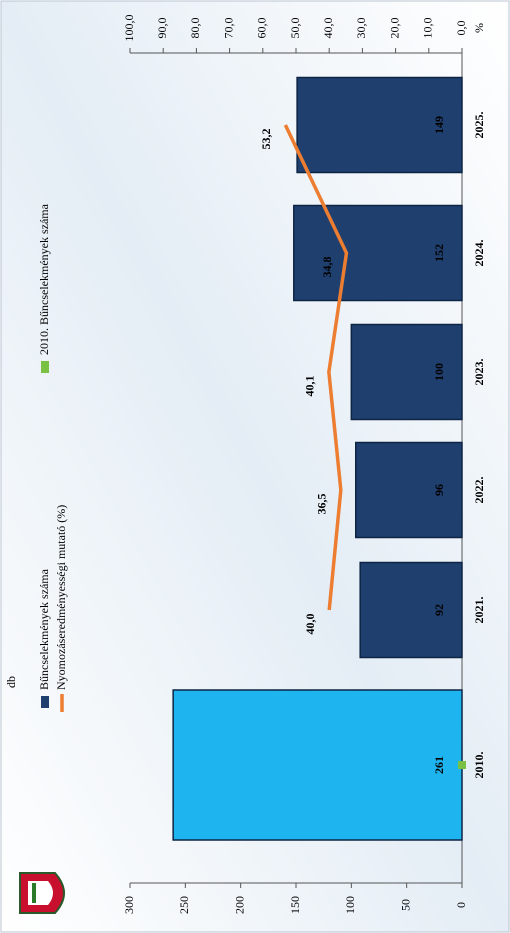 This screenshot has height=933, width=510. What do you see at coordinates (266, 139) in the screenshot?
I see `line-value-label: 53,2` at bounding box center [266, 139].